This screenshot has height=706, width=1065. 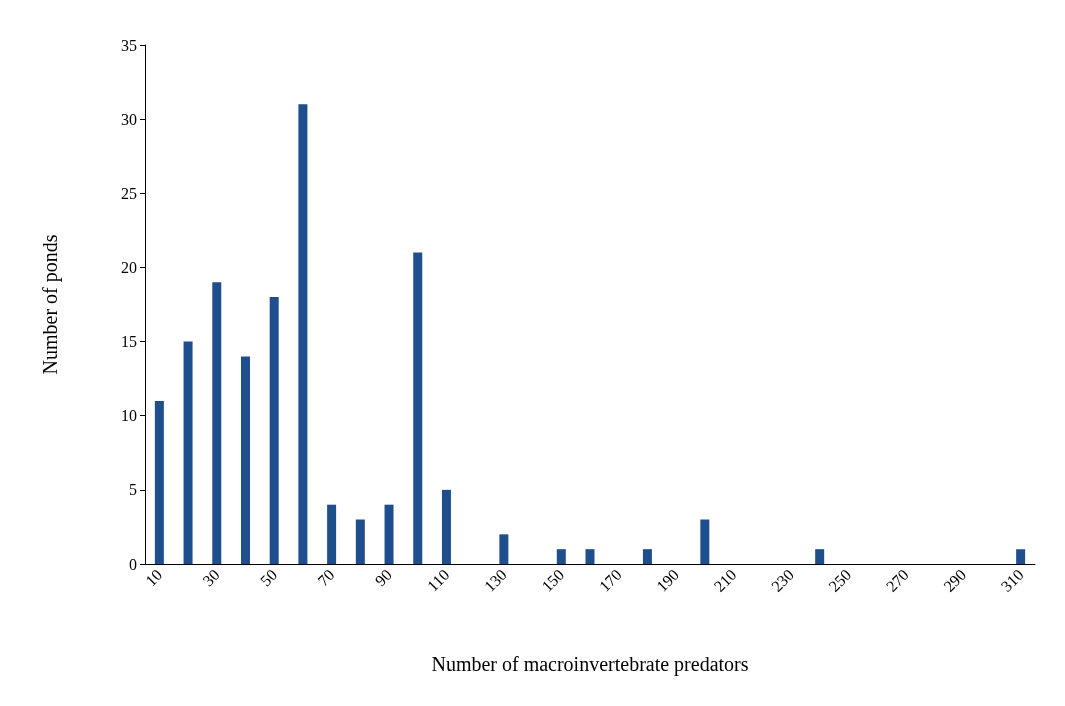 What do you see at coordinates (668, 580) in the screenshot?
I see `x-tick-label: 190` at bounding box center [668, 580].